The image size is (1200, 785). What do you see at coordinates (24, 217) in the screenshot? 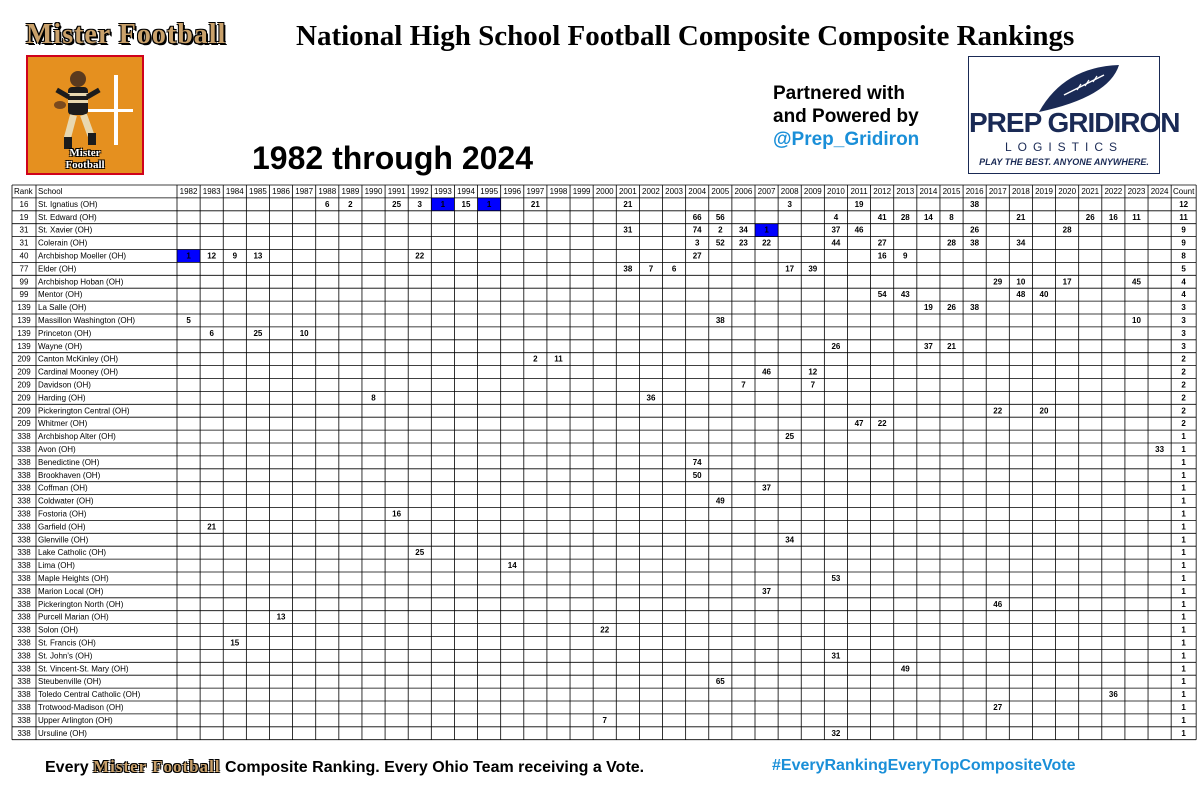
I see `row-rank: 19` at bounding box center [24, 217].